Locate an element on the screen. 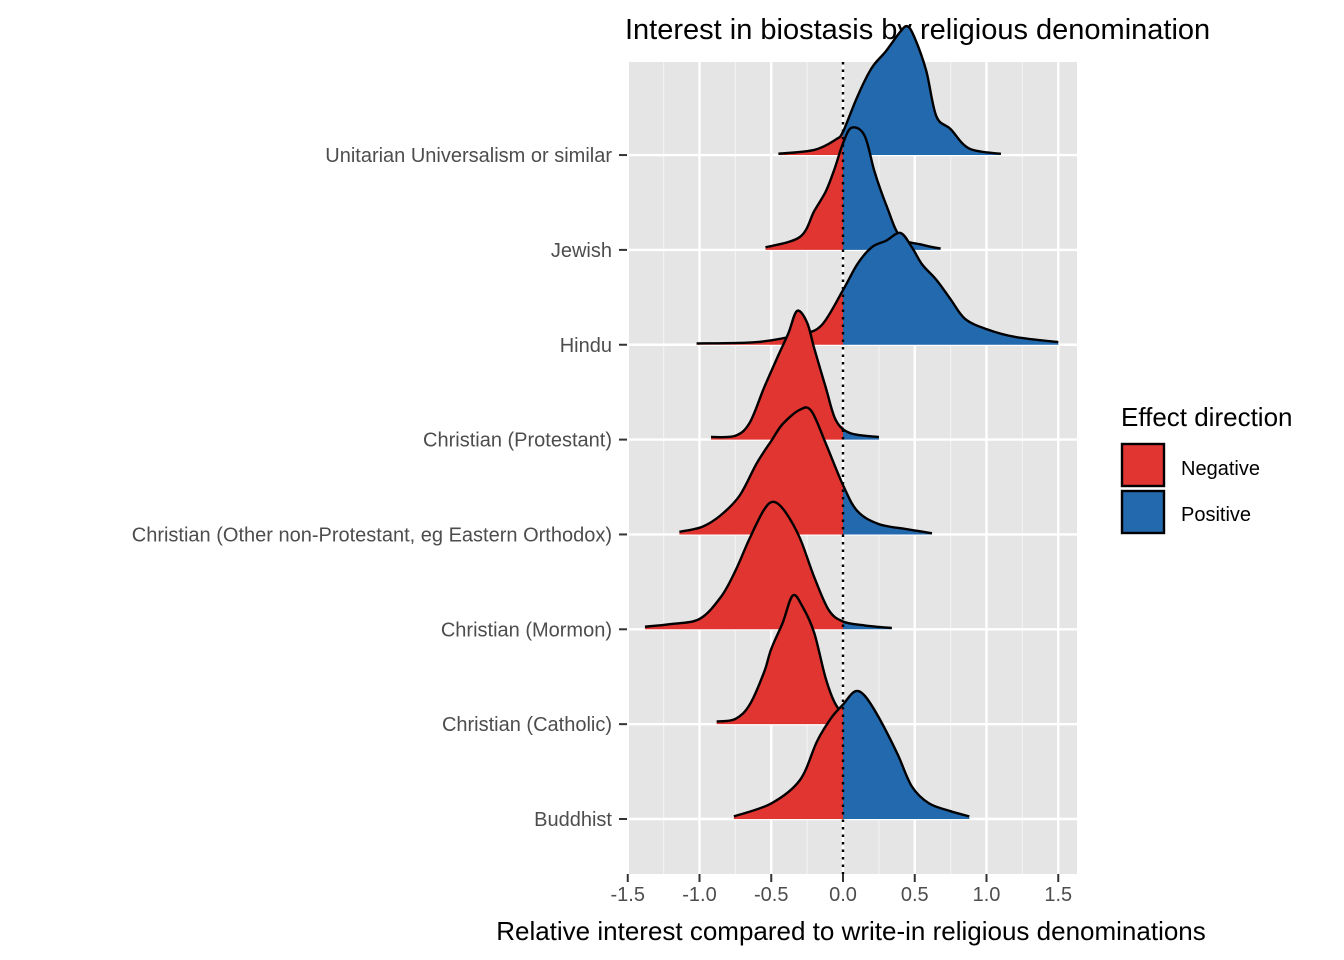 Image resolution: width=1344 pixels, height=960 pixels. legend: Effect direction Negative Positive is located at coordinates (1206, 468).